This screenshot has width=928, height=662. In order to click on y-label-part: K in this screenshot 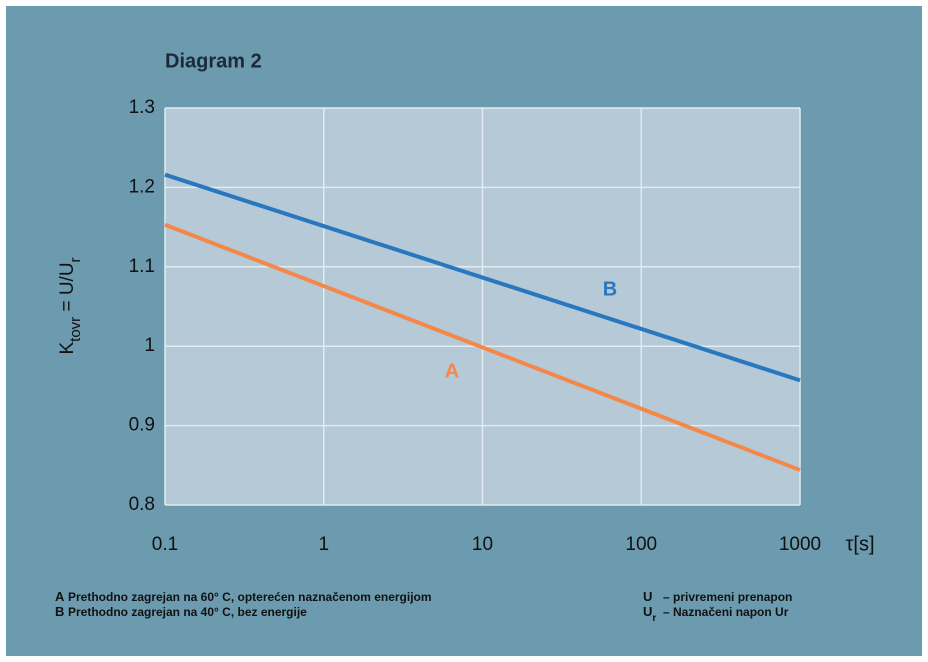, I will do `click(67, 348)`.